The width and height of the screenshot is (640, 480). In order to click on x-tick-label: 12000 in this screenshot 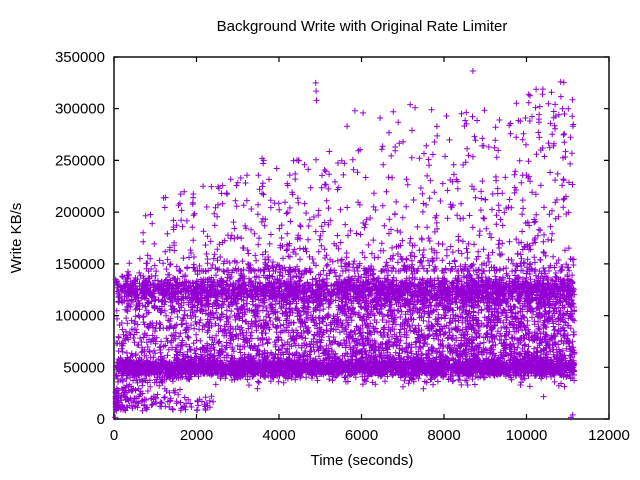, I will do `click(609, 435)`.